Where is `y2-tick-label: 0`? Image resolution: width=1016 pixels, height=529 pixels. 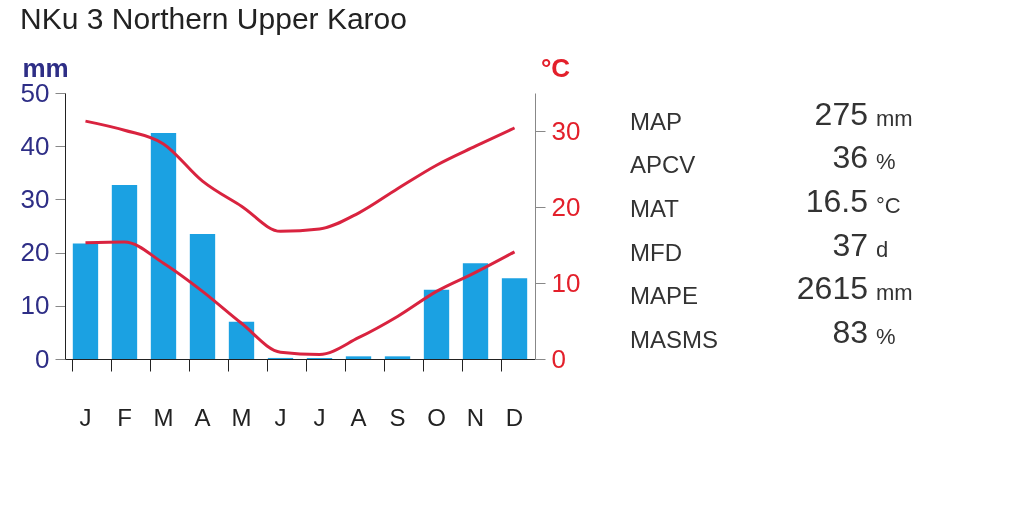
y2-tick-label: 0 is located at coordinates (558, 358).